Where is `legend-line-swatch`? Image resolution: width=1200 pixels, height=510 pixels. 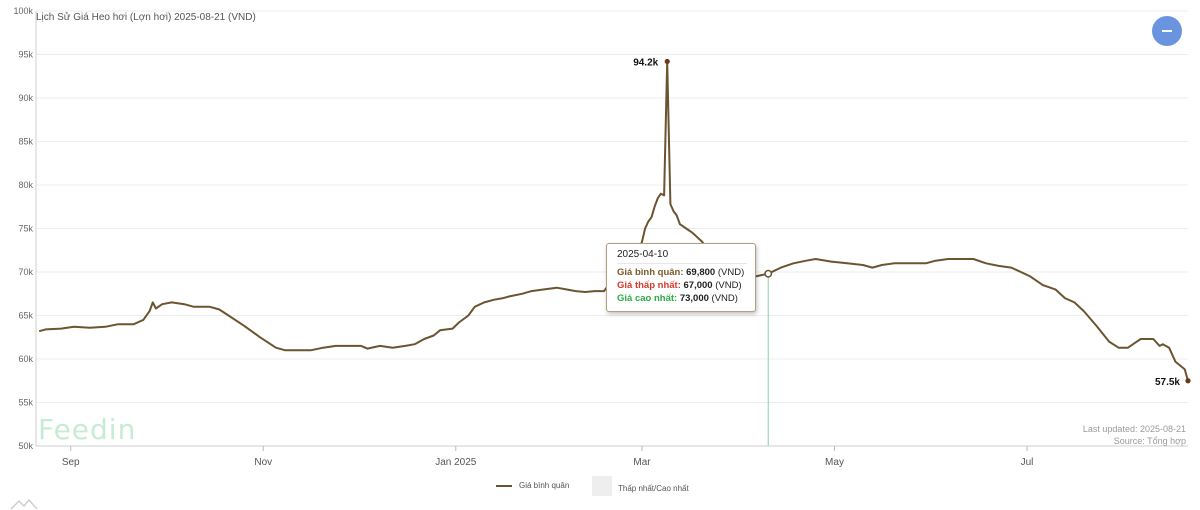 legend-line-swatch is located at coordinates (504, 485).